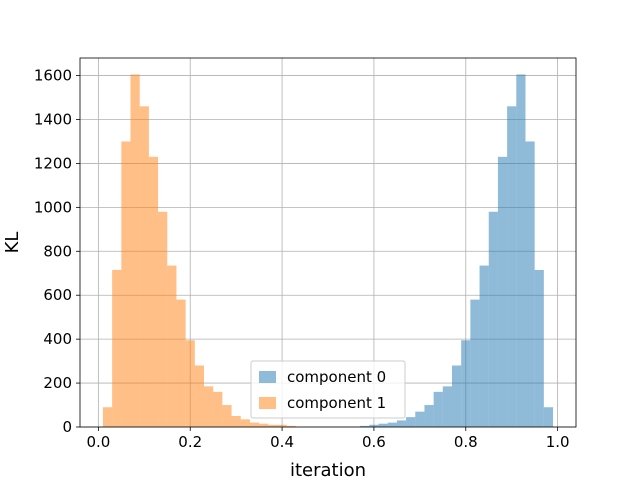  Describe the element at coordinates (67, 427) in the screenshot. I see `y-tick-label: 0` at that location.